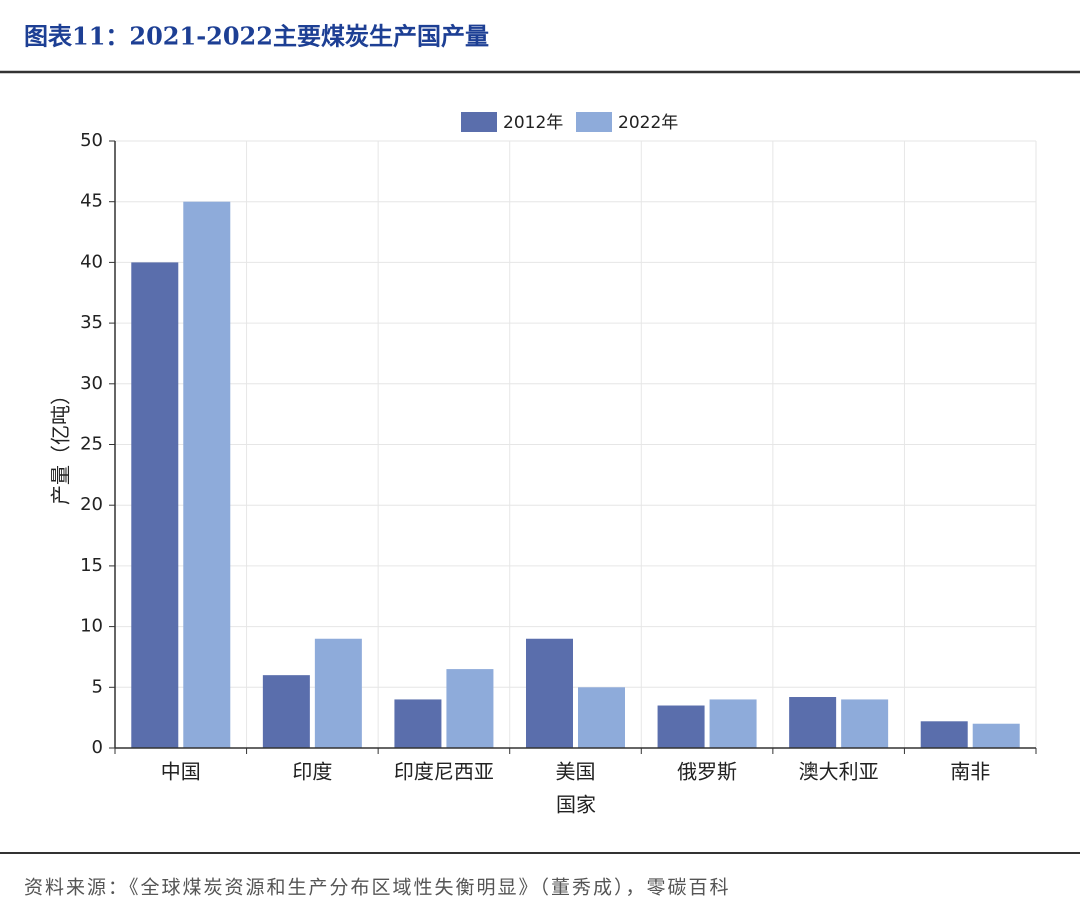 The height and width of the screenshot is (920, 1080). What do you see at coordinates (648, 123) in the screenshot?
I see `legend-label: 2022年` at bounding box center [648, 123].